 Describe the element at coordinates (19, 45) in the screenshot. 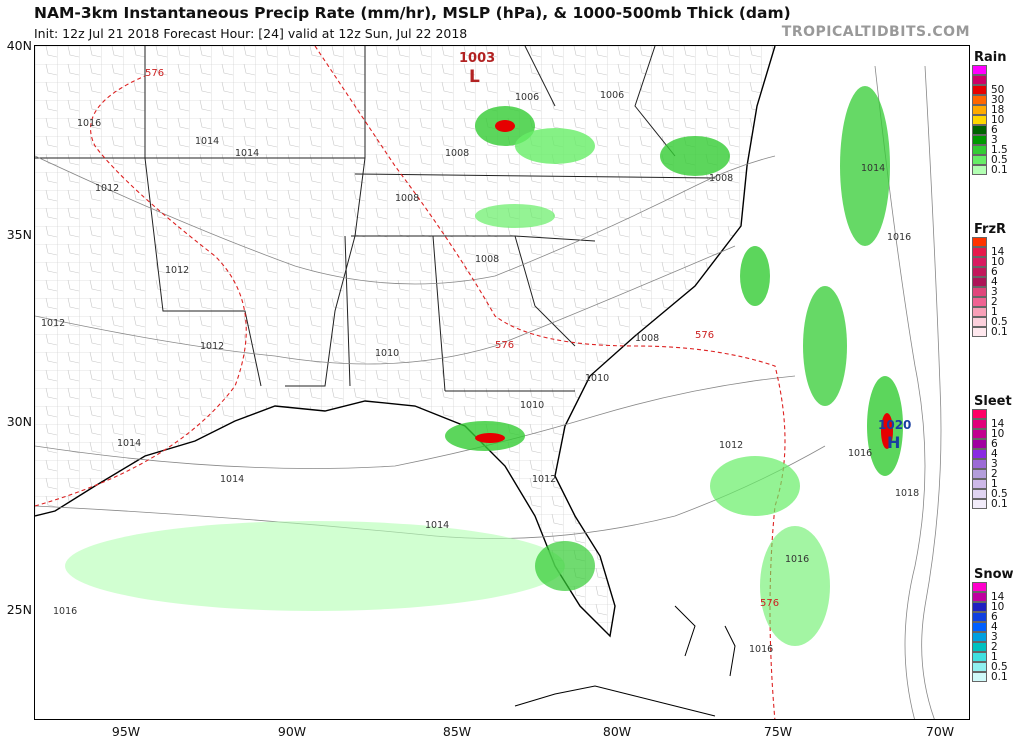

I see `lat-label-40n: 40N` at that location.